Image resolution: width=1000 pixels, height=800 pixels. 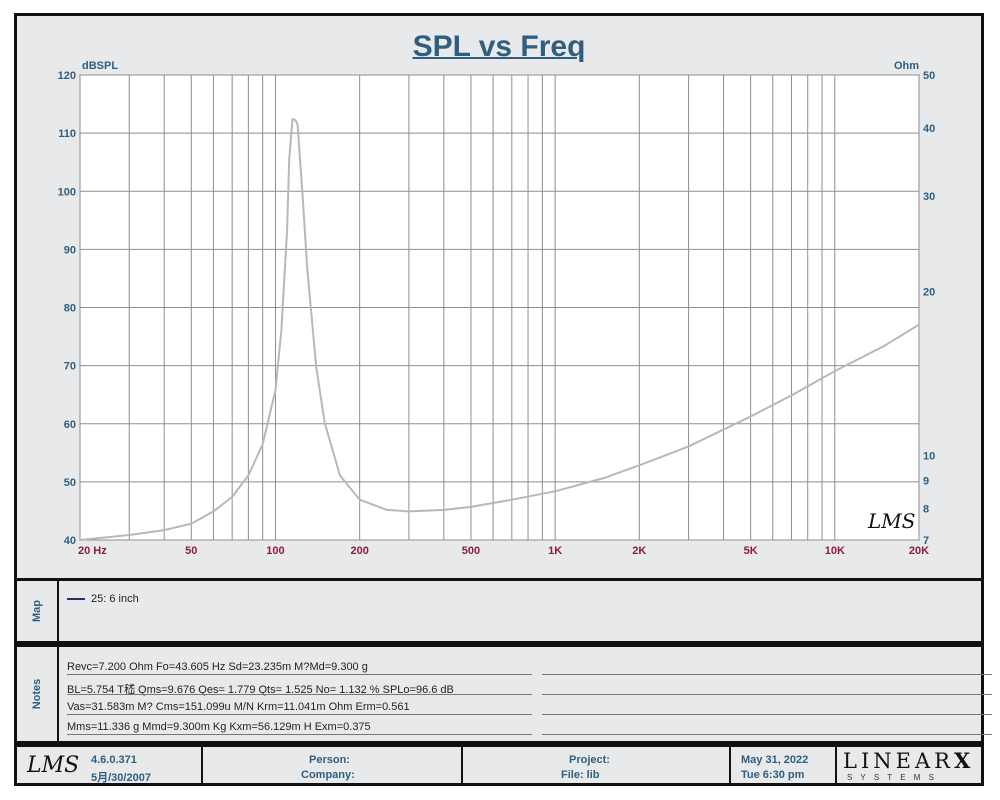 What do you see at coordinates (76, 599) in the screenshot?
I see `legend-swatch` at bounding box center [76, 599].